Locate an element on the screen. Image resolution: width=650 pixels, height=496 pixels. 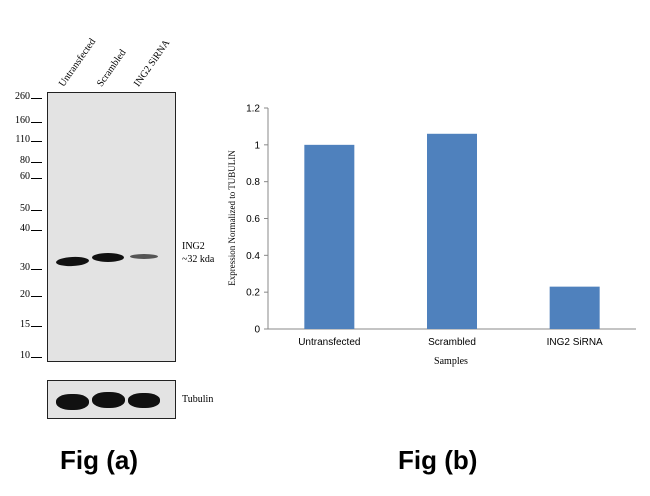
marker-30: 30 is located at coordinates (25, 267).